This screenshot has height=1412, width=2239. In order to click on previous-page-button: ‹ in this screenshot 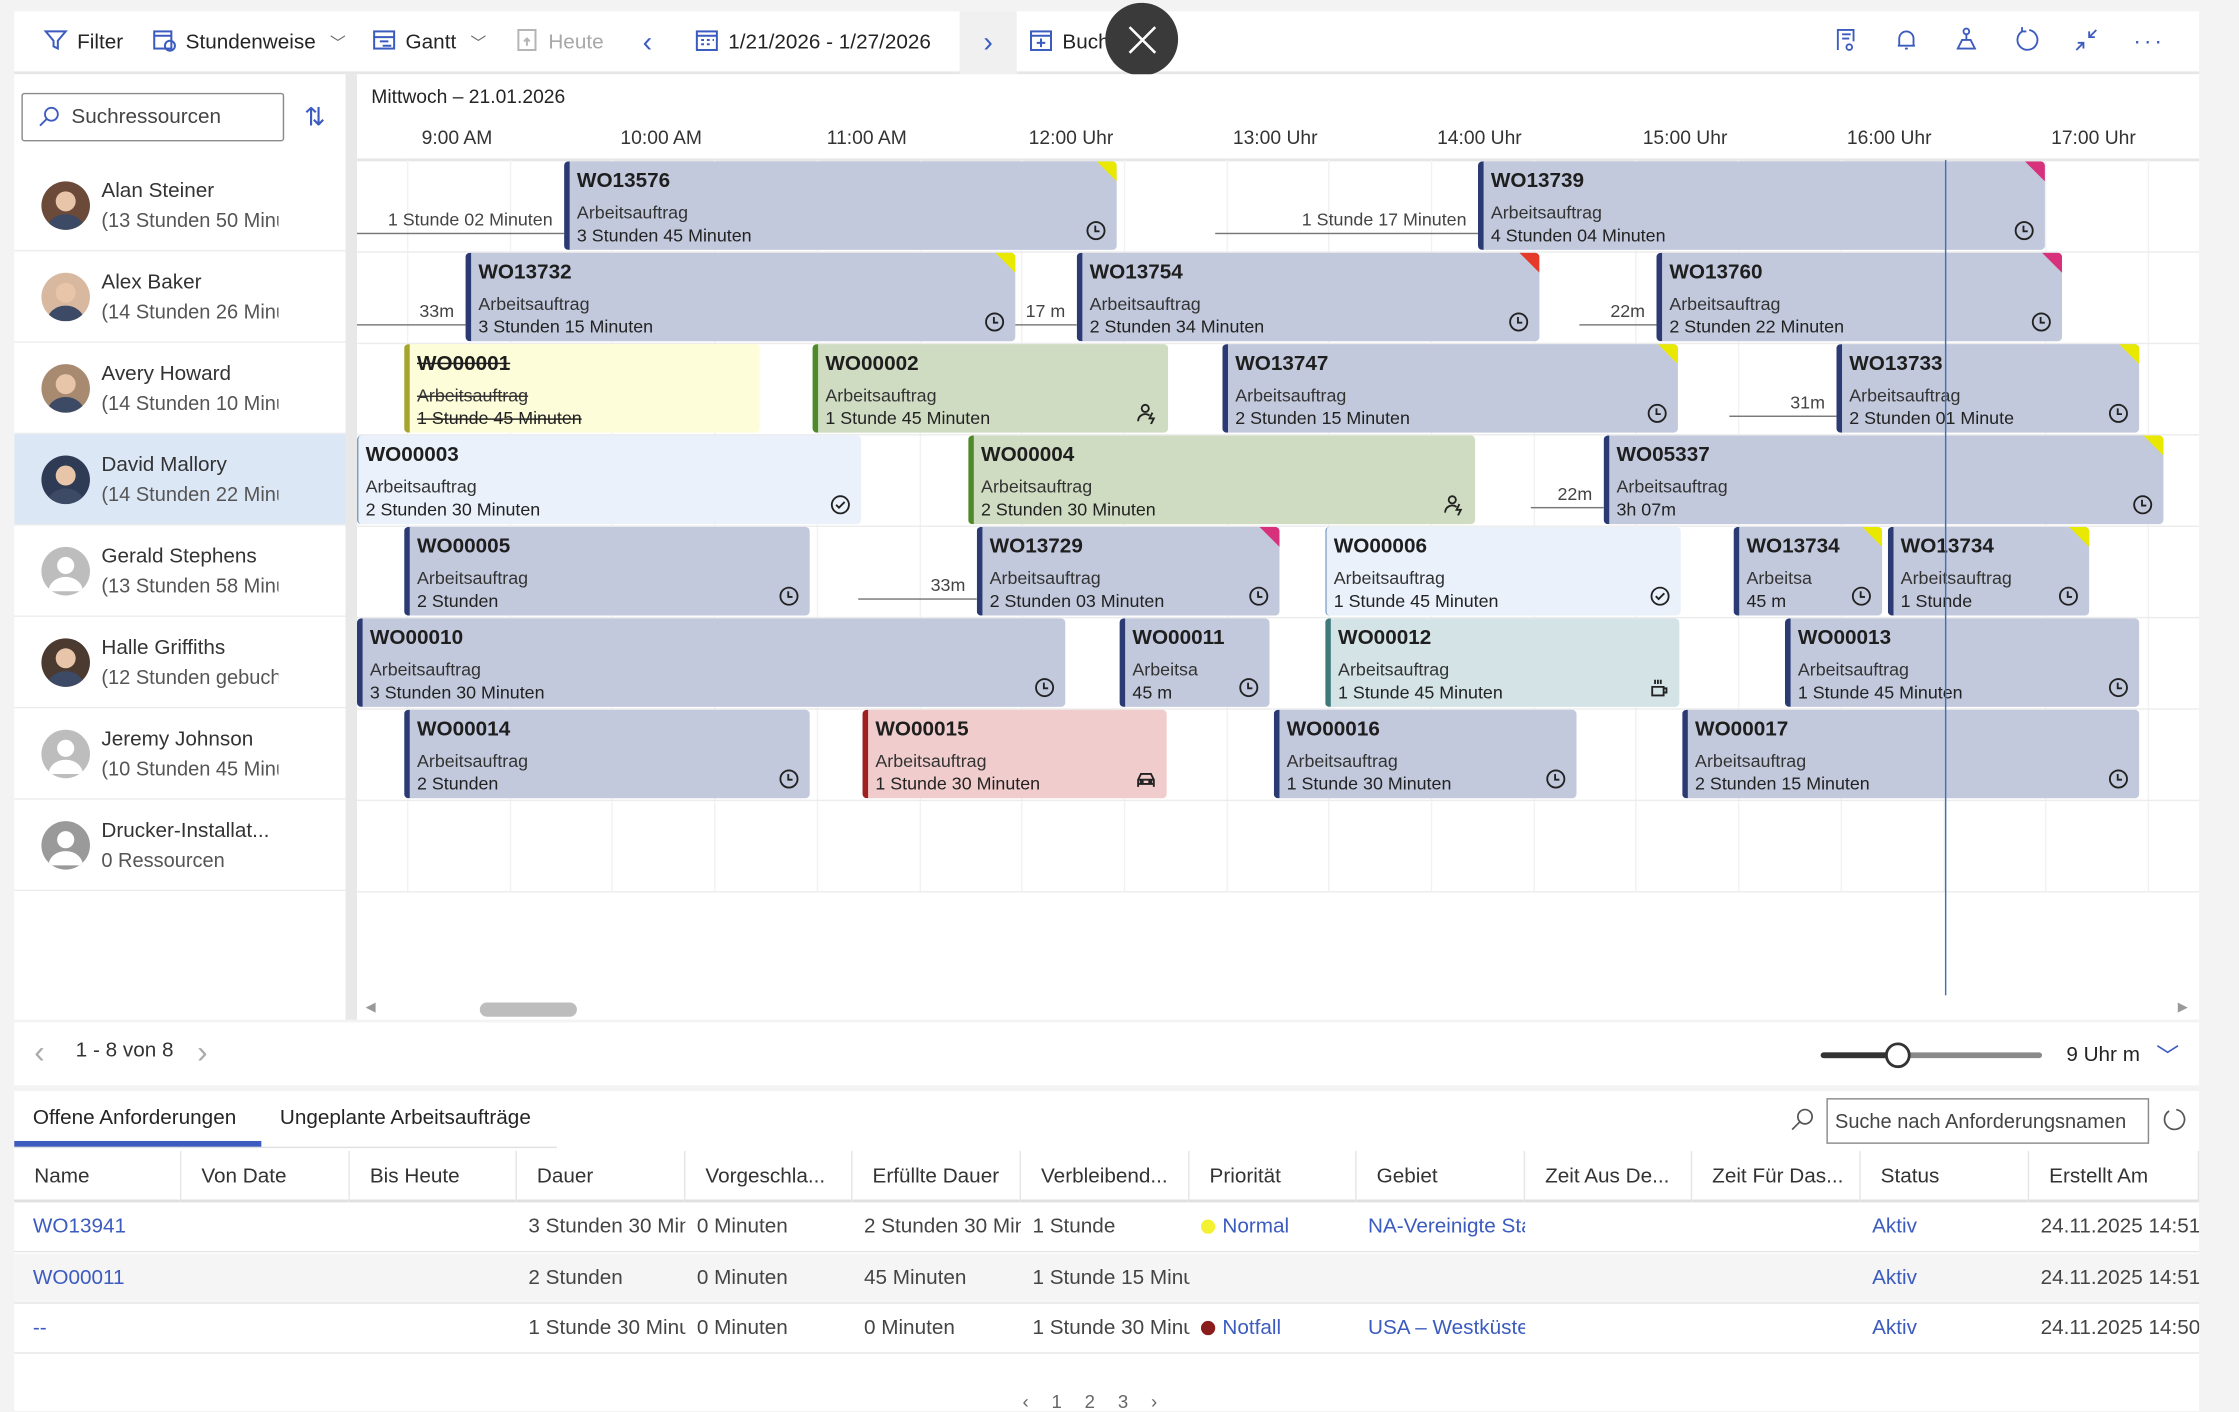, I will do `click(39, 1052)`.